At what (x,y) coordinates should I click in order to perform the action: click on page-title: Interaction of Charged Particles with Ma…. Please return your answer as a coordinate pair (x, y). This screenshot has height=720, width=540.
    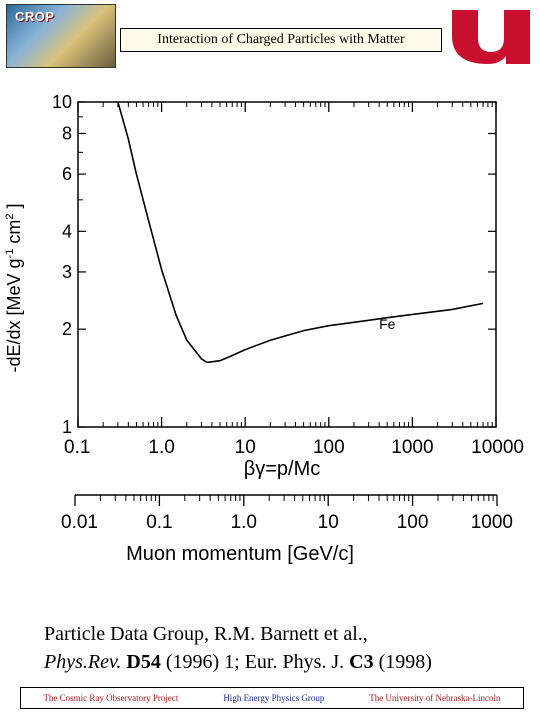
    Looking at the image, I should click on (281, 40).